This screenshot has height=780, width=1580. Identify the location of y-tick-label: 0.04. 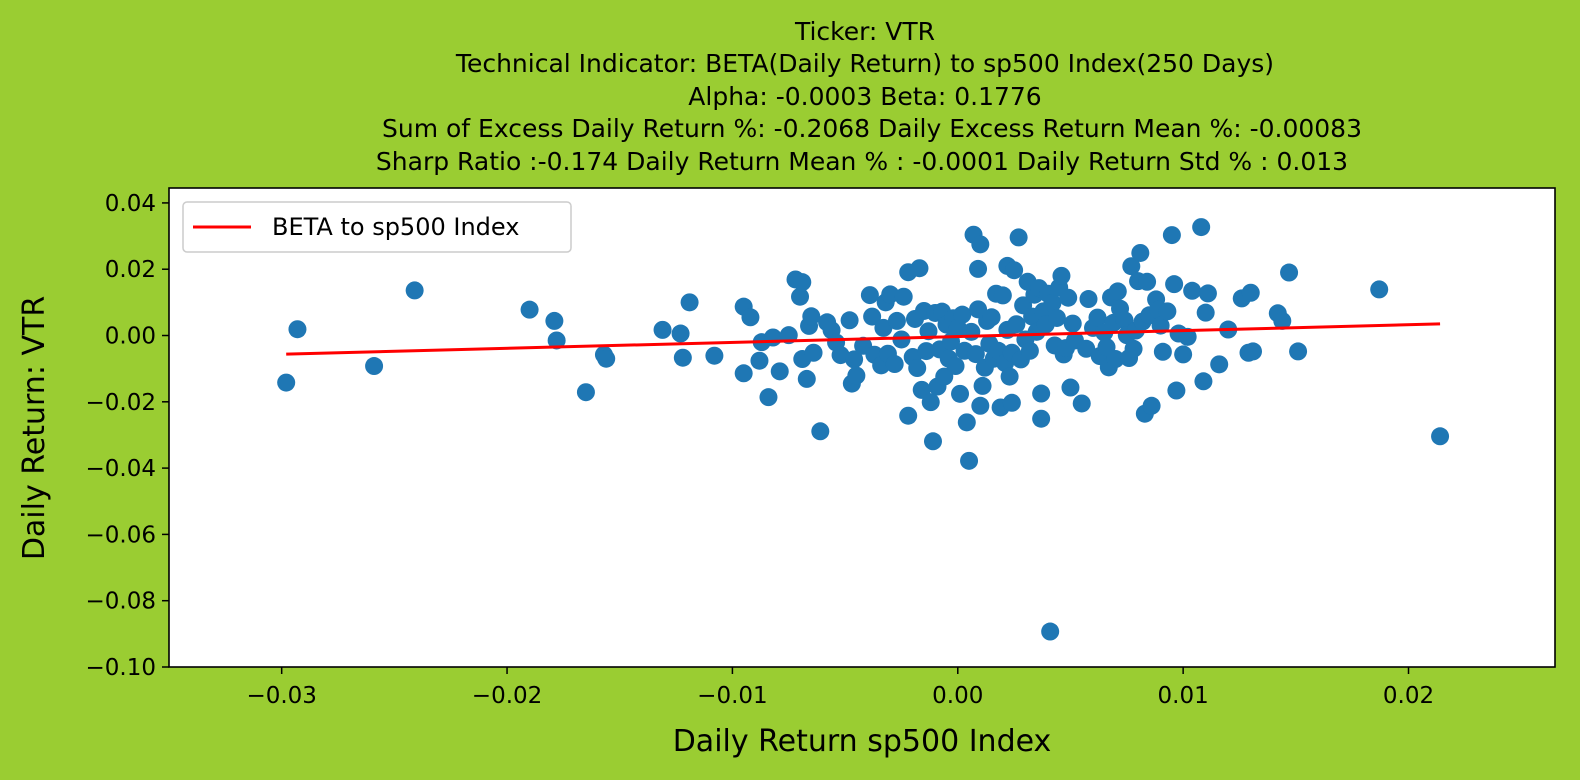
(130, 204).